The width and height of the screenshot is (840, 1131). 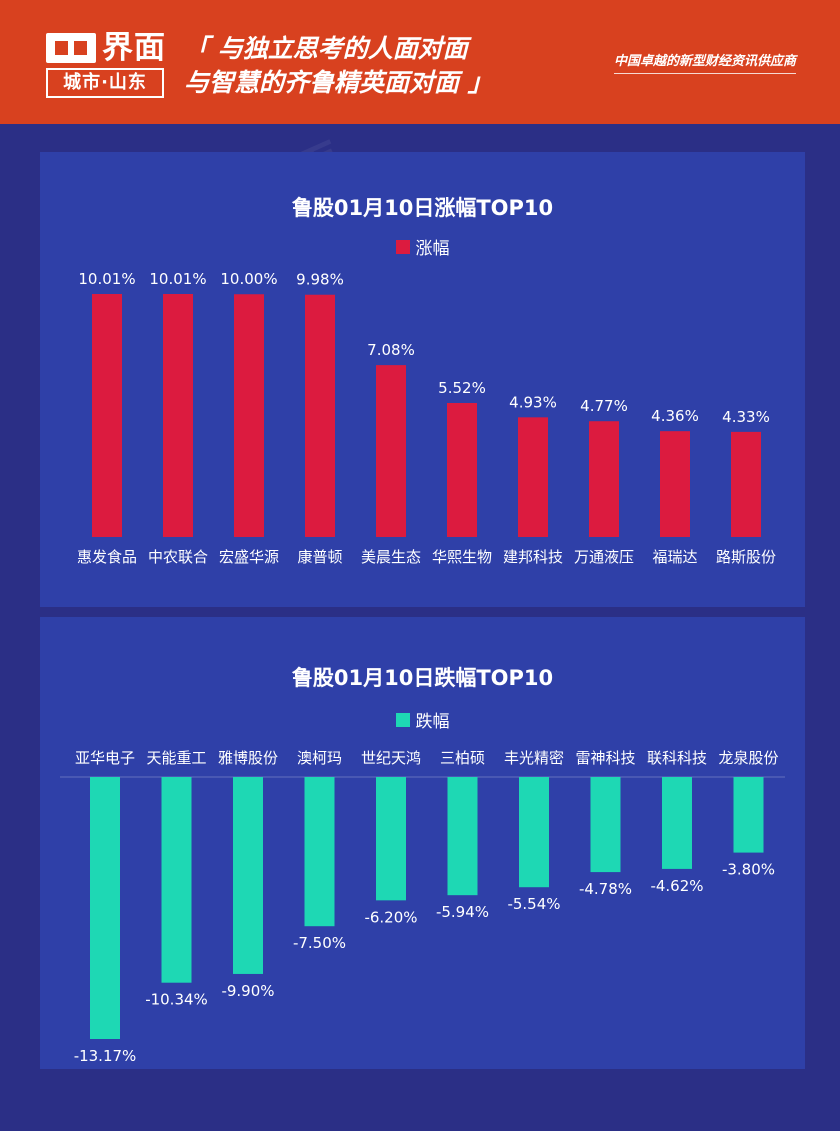 What do you see at coordinates (533, 402) in the screenshot?
I see `data-label: 4.93%` at bounding box center [533, 402].